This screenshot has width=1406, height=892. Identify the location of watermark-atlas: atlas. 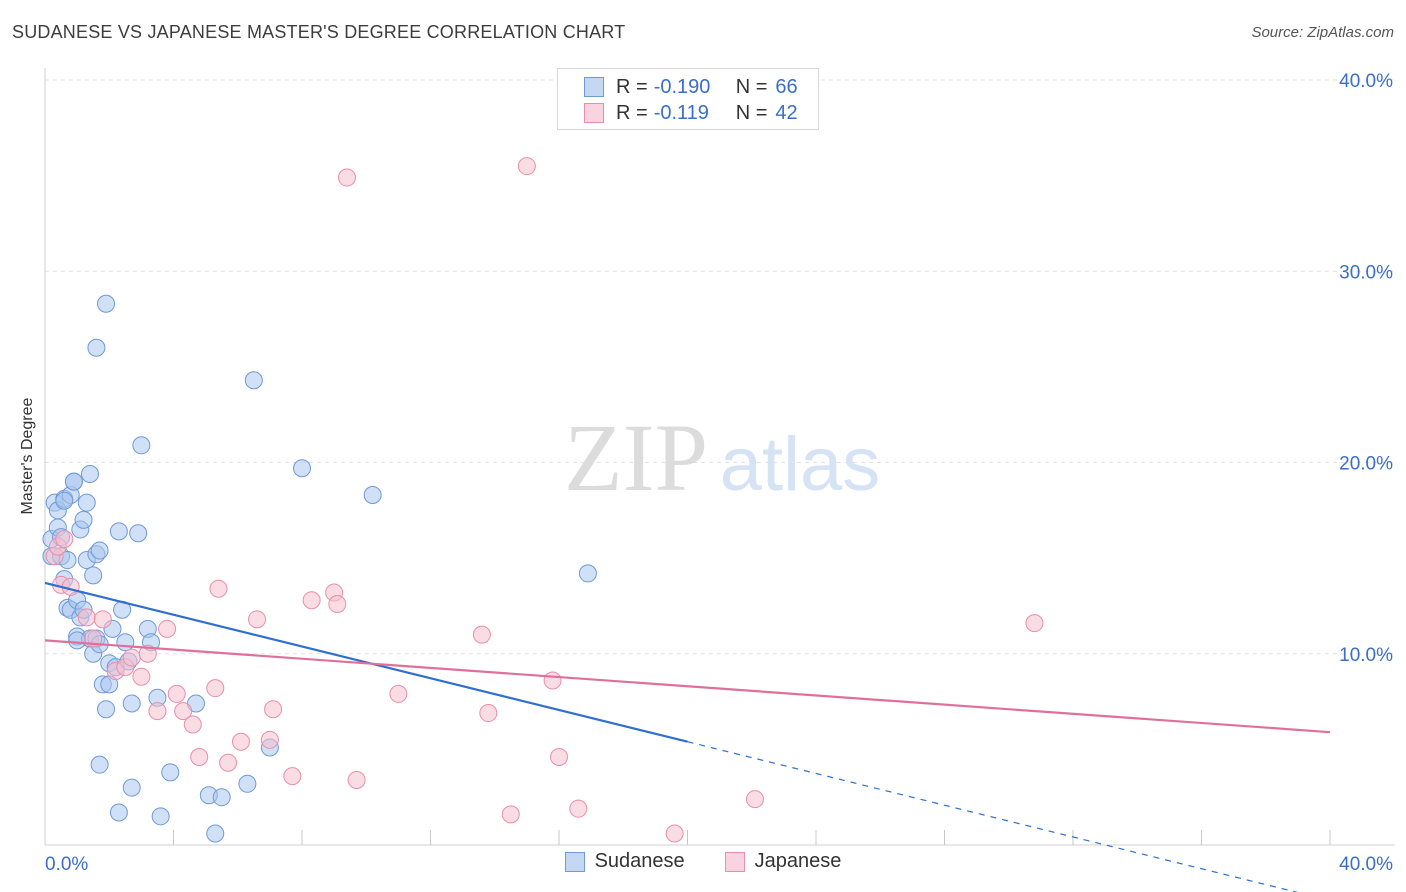
(800, 464).